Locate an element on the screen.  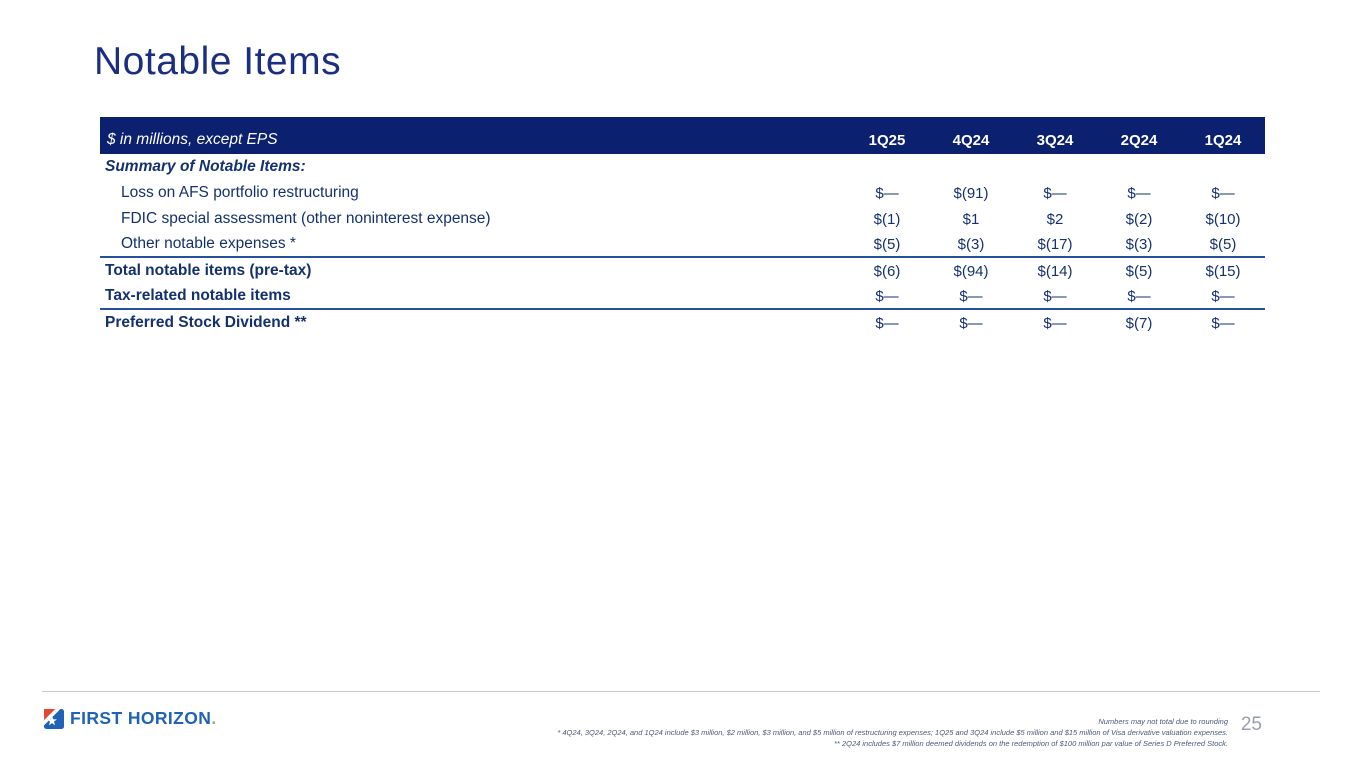
column-header: 2Q24 is located at coordinates (1139, 140).